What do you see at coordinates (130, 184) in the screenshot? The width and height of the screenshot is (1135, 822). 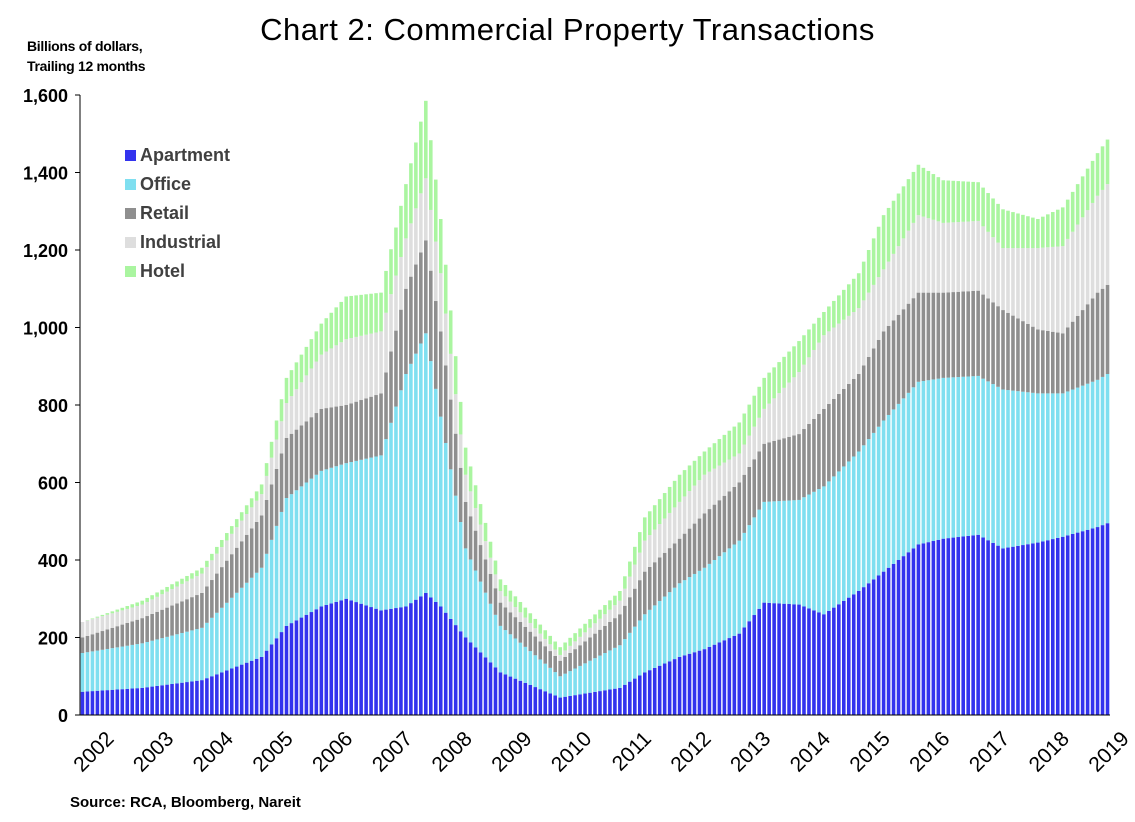 I see `legend-swatch` at bounding box center [130, 184].